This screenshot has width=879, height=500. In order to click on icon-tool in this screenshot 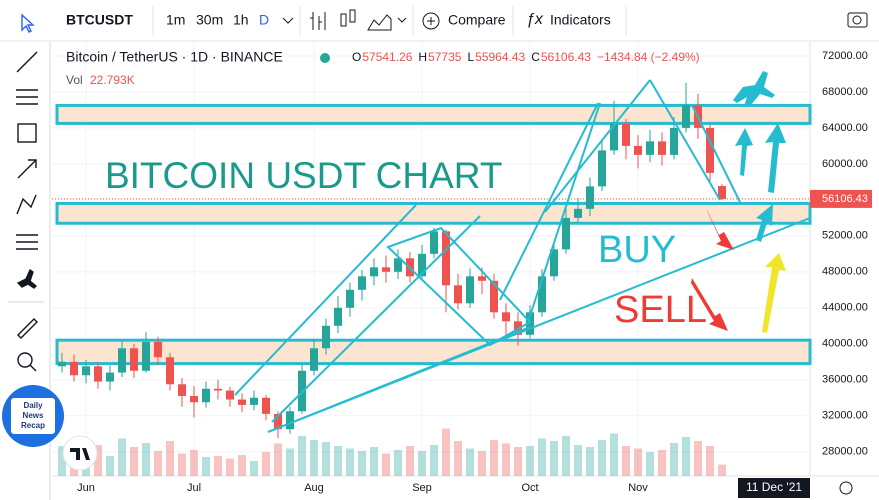, I will do `click(27, 278)`.